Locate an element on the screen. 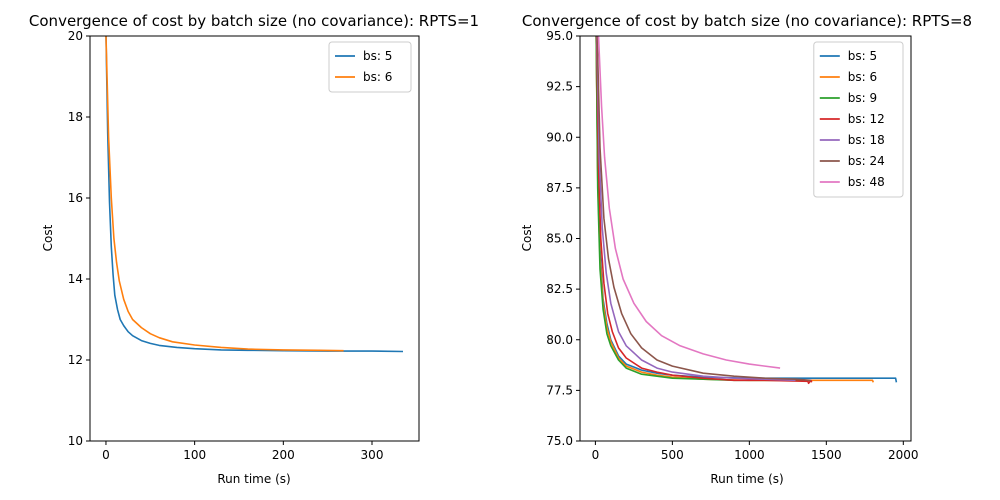 Image resolution: width=1000 pixels, height=500 pixels. x-tick-label: 200 is located at coordinates (283, 455).